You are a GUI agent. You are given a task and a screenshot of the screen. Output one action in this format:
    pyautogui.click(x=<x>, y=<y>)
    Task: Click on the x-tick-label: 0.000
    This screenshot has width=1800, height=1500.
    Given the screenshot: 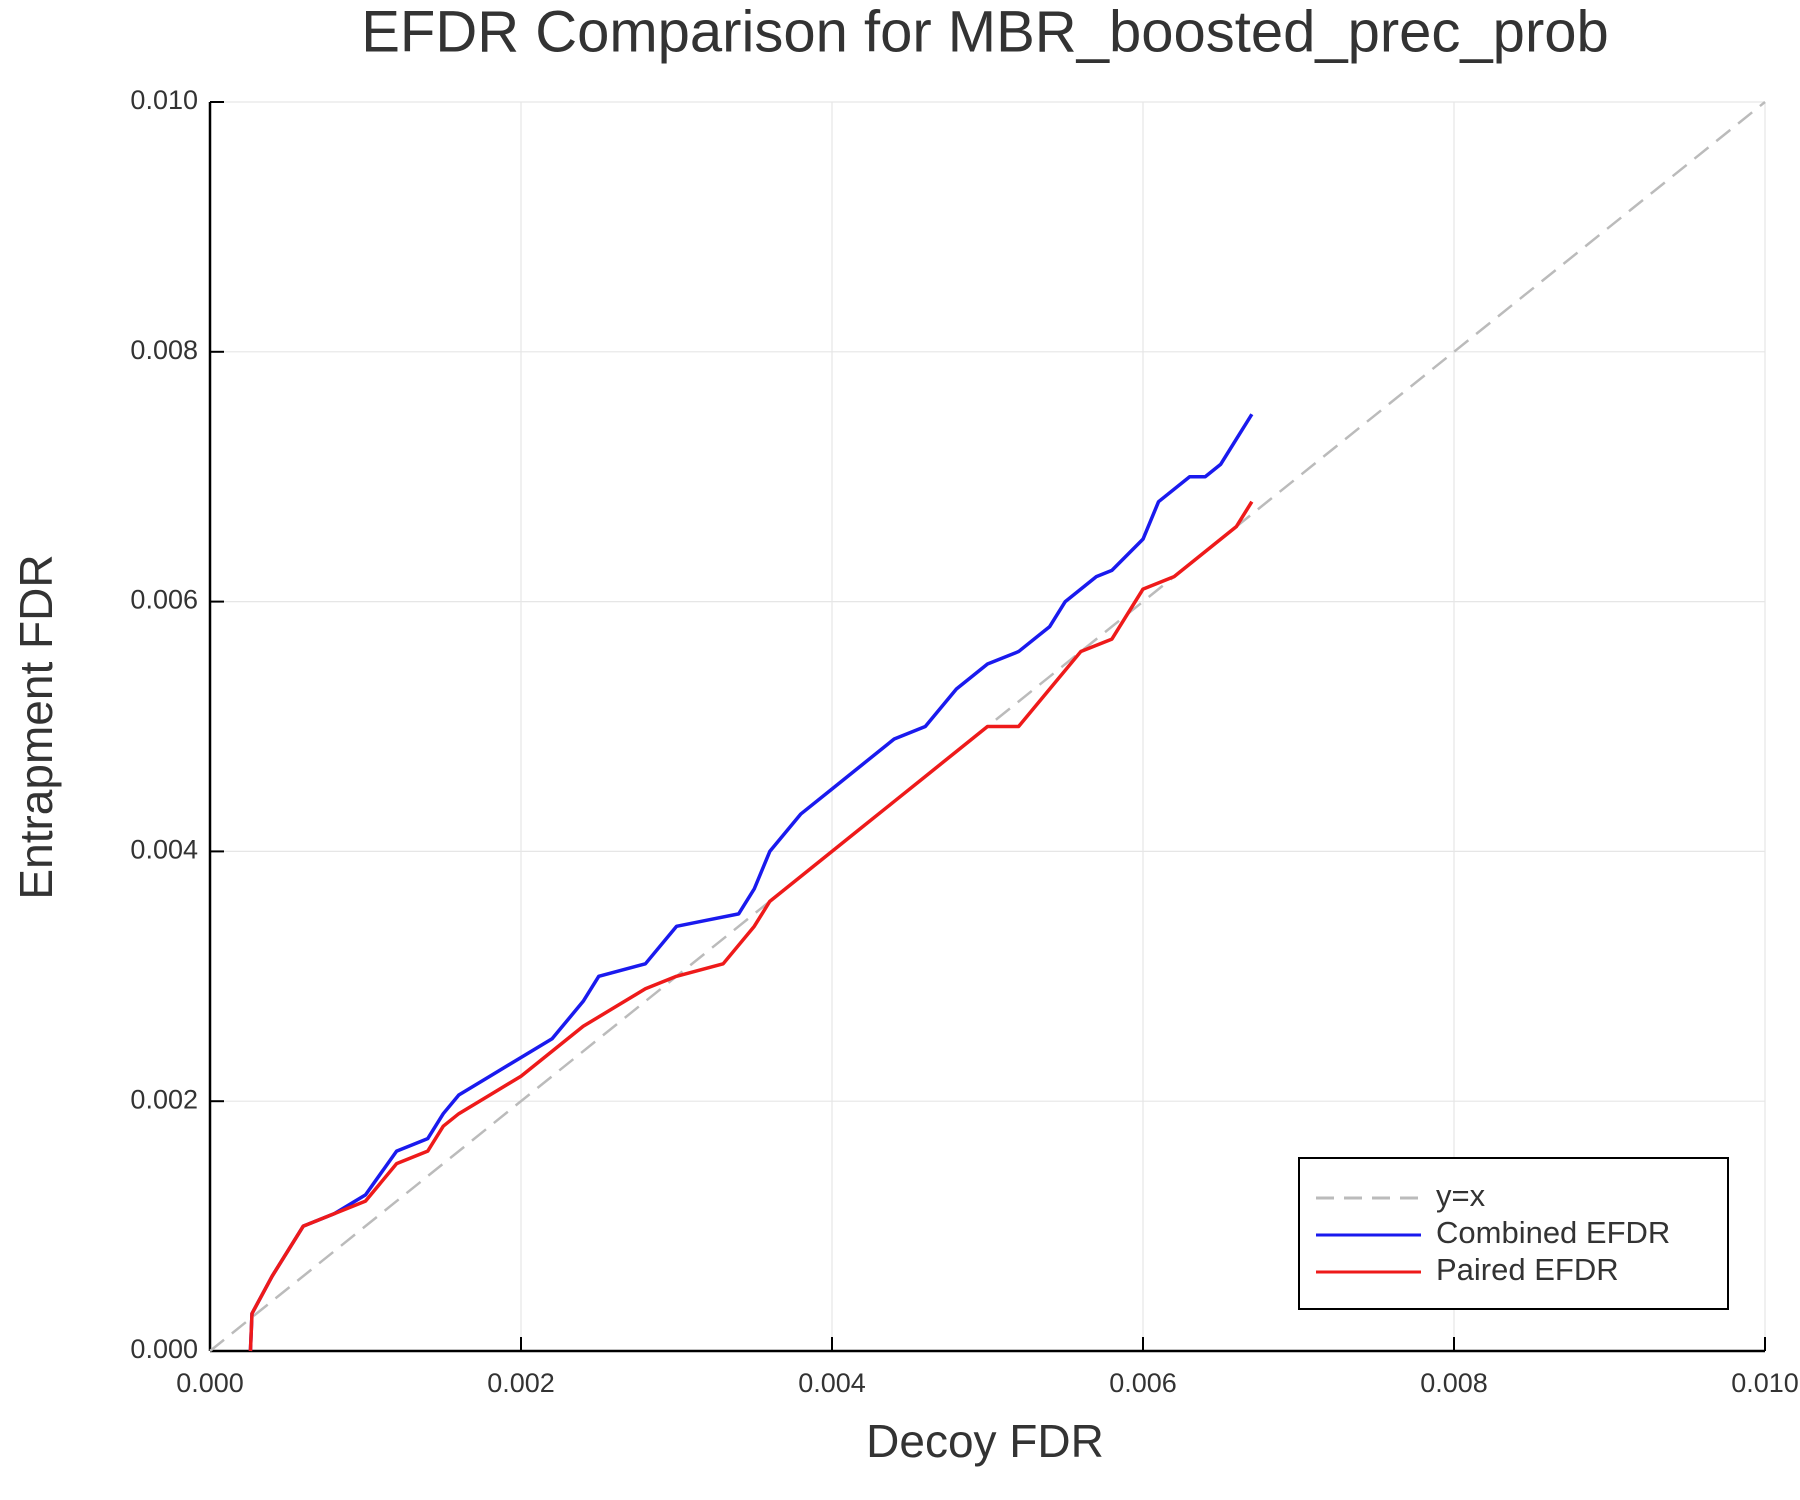 What is the action you would take?
    pyautogui.click(x=210, y=1383)
    